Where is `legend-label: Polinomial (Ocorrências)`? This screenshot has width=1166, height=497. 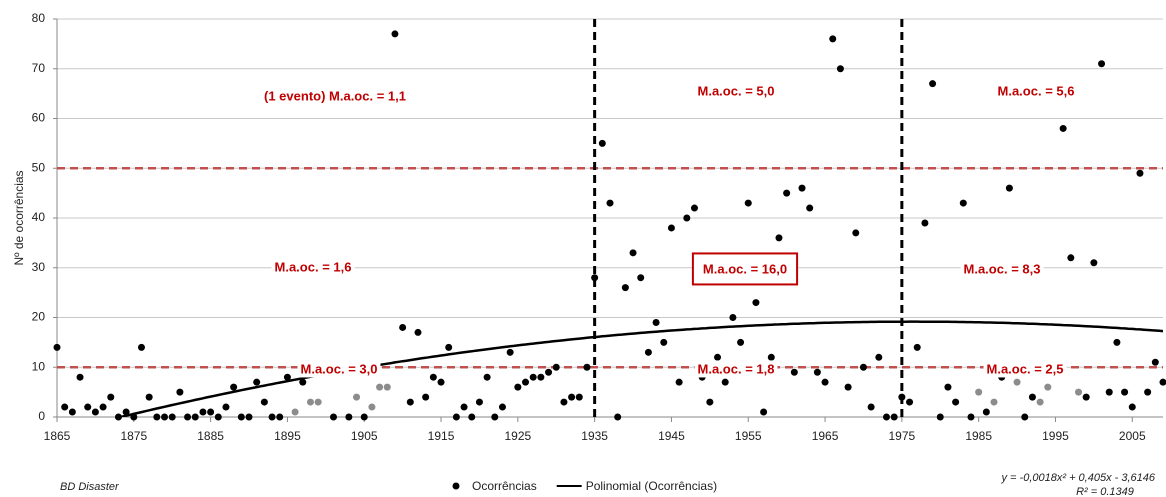 legend-label: Polinomial (Ocorrências) is located at coordinates (651, 486).